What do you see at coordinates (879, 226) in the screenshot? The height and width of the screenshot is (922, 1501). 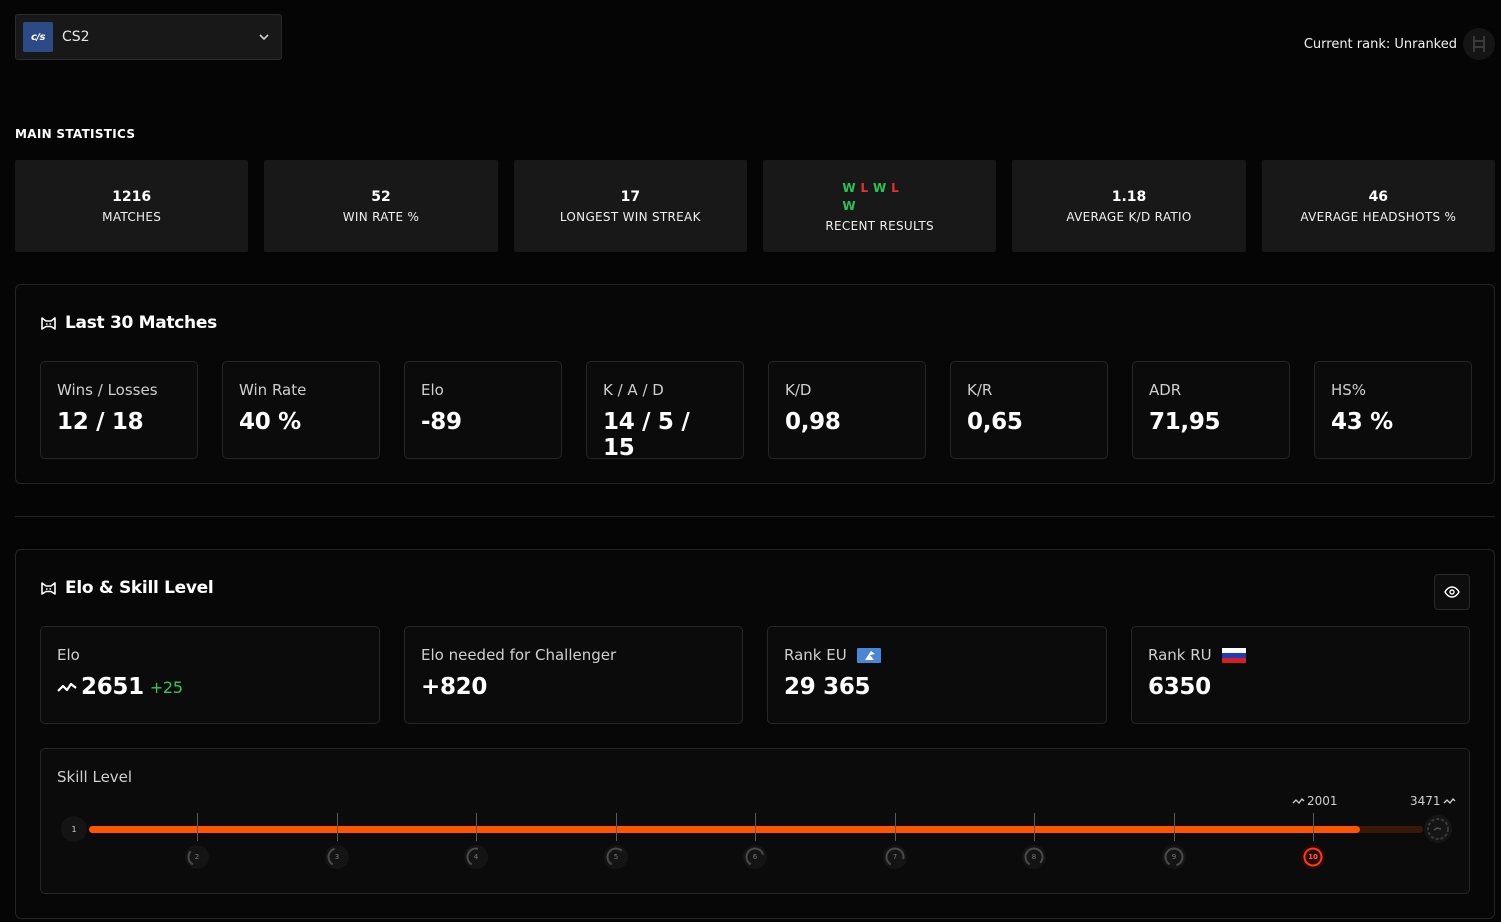 I see `stat-label: RECENT RESULTS` at bounding box center [879, 226].